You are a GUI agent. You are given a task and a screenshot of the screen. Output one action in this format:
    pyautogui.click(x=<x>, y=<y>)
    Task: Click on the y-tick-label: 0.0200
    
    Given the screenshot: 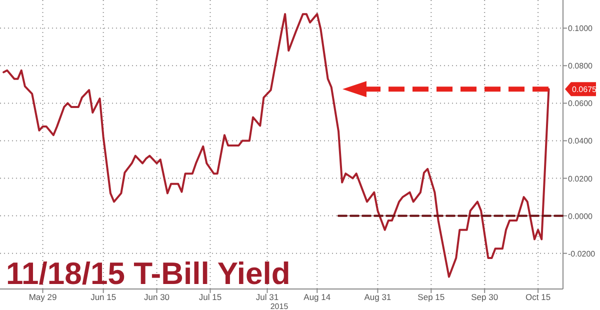 What is the action you would take?
    pyautogui.click(x=581, y=179)
    